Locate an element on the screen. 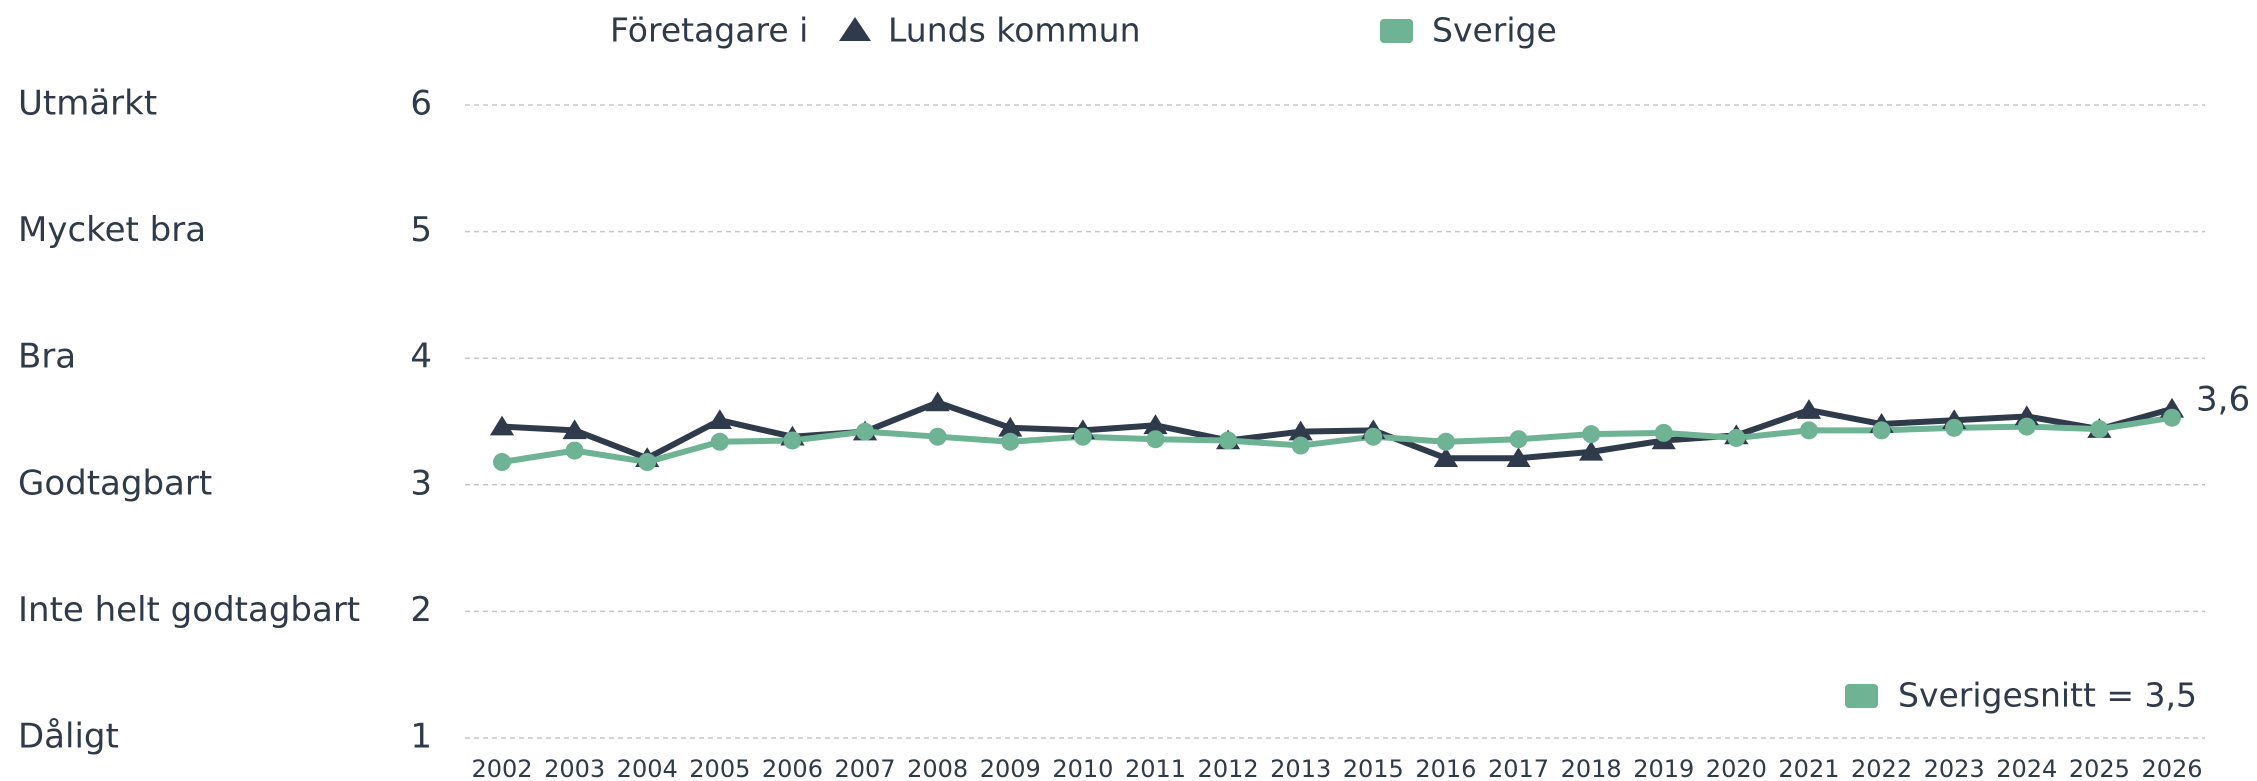 This screenshot has width=2257, height=781. x-tick-label: 2008 is located at coordinates (937, 768).